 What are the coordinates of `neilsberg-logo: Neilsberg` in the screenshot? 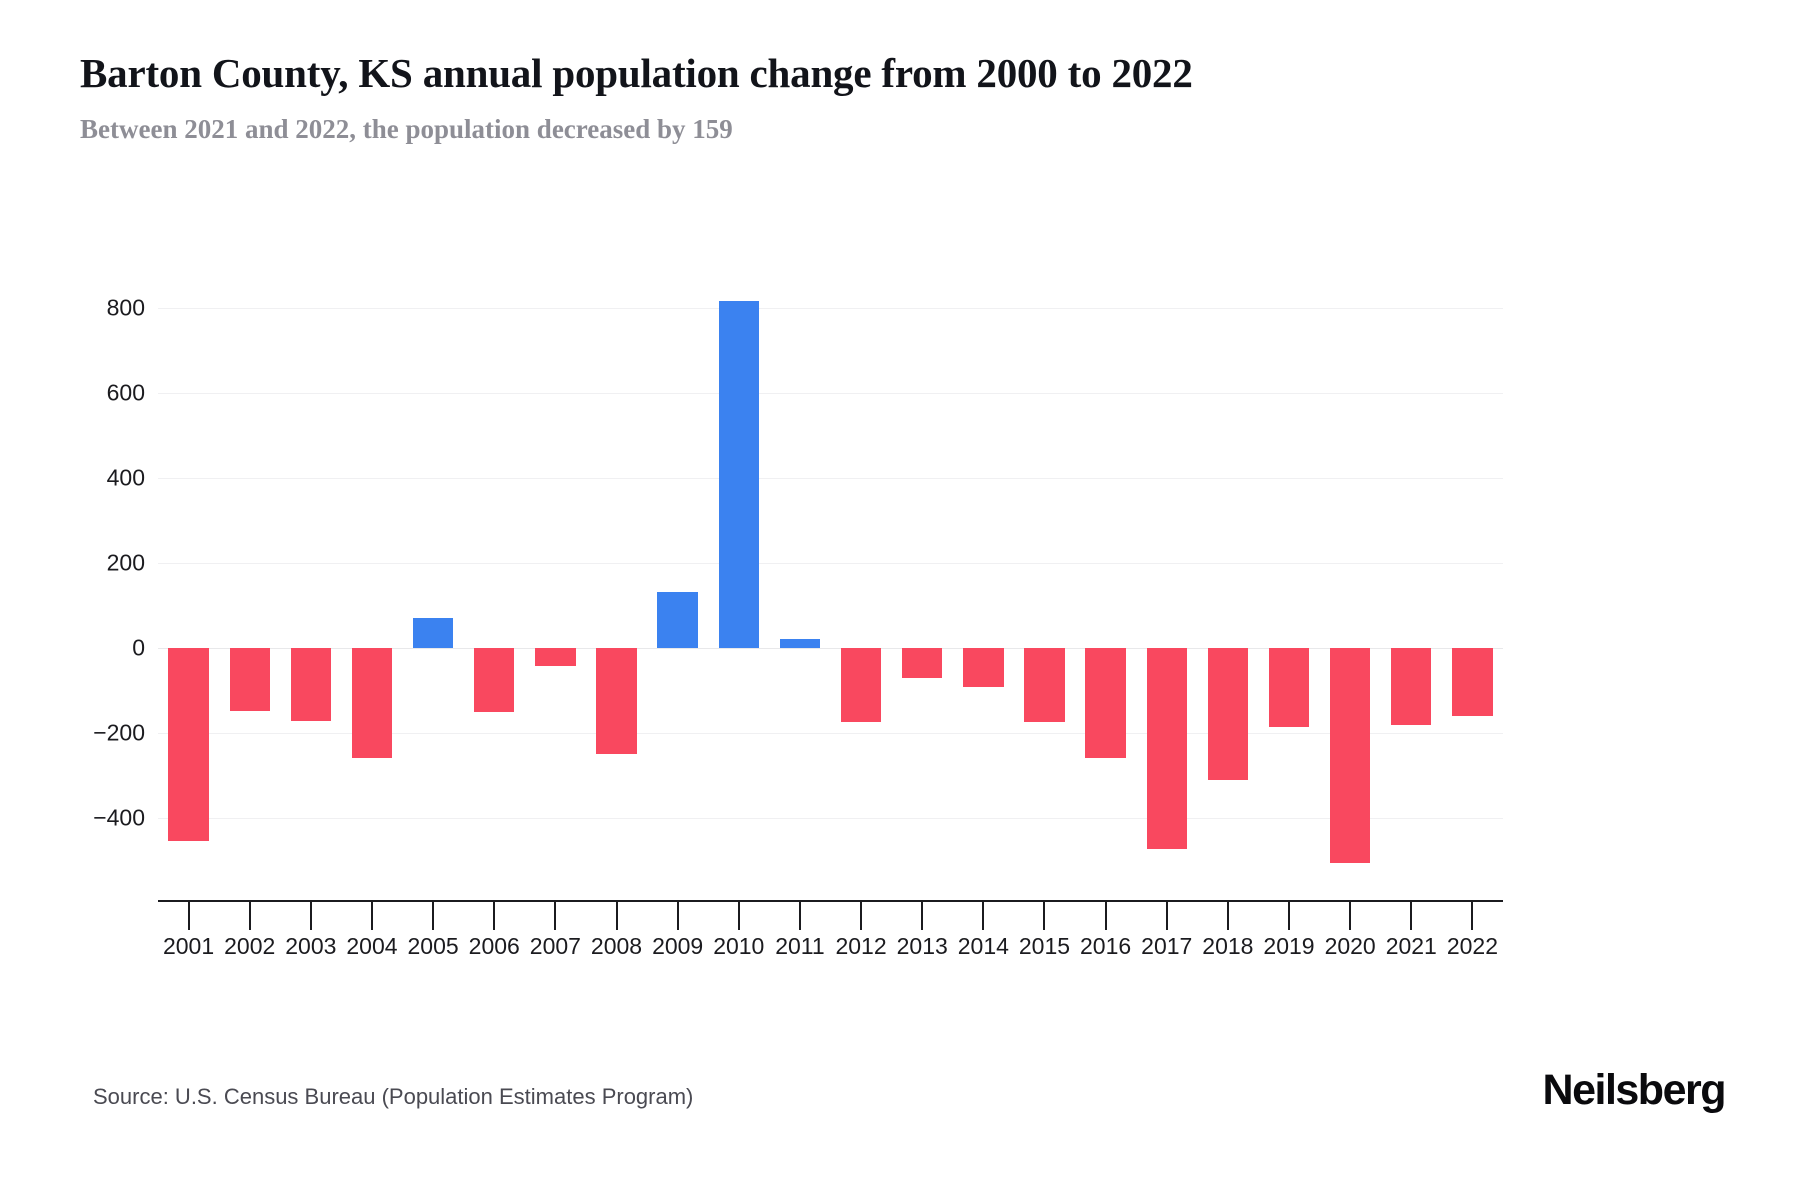 It's located at (1634, 1090).